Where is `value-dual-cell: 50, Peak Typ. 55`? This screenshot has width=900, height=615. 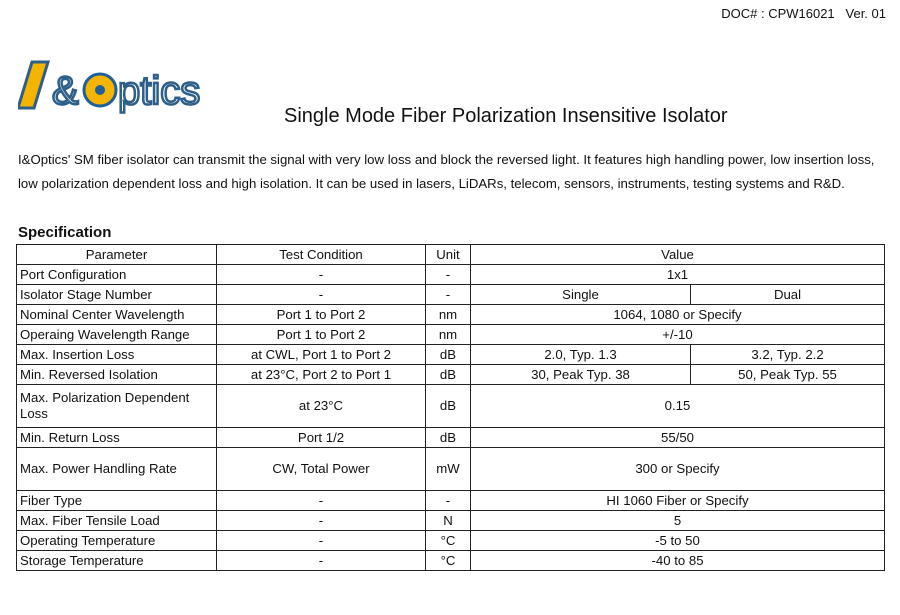 value-dual-cell: 50, Peak Typ. 55 is located at coordinates (787, 374).